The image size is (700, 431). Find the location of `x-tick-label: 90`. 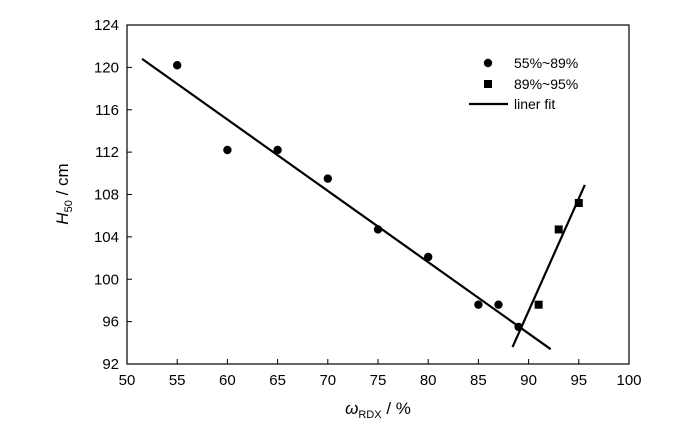

x-tick-label: 90 is located at coordinates (528, 380).